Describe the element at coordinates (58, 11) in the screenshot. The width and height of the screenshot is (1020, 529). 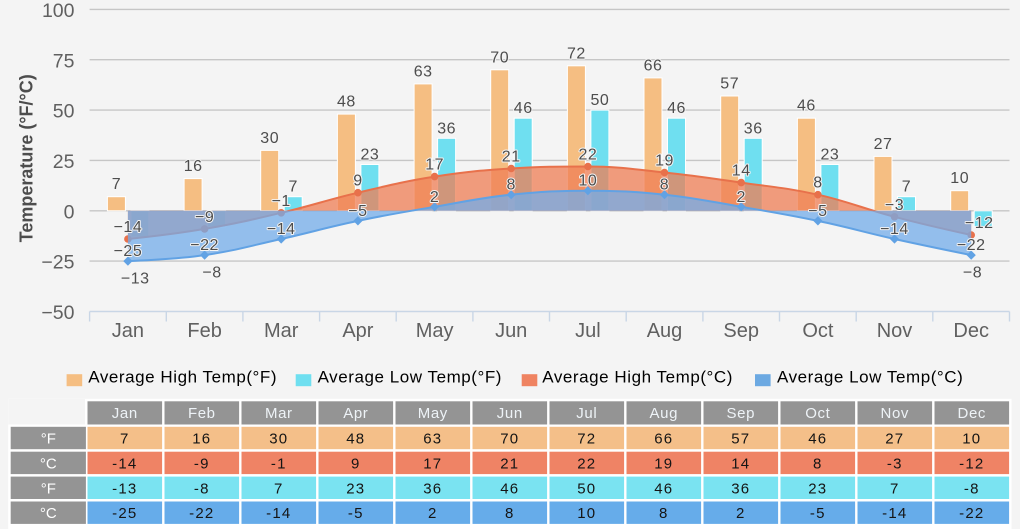
I see `svg-text: 100` at that location.